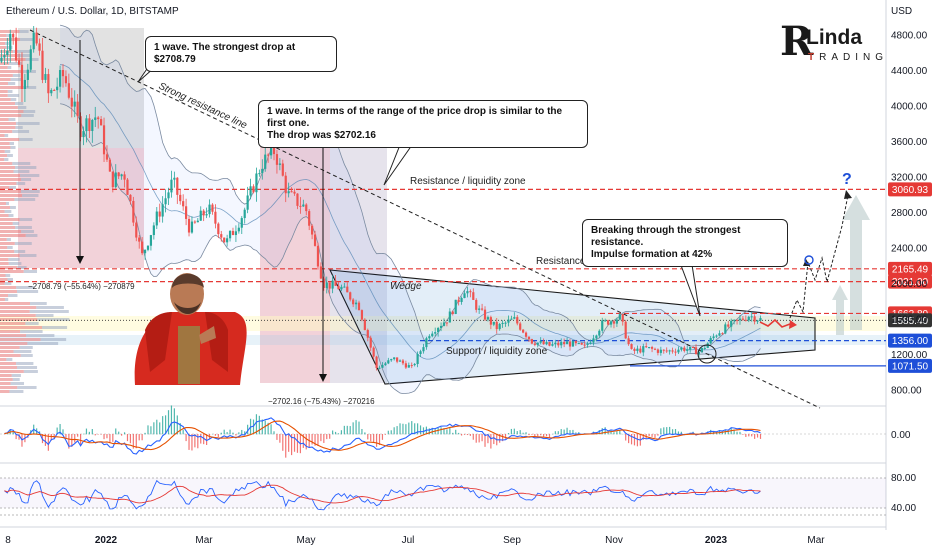  Describe the element at coordinates (909, 284) in the screenshot. I see `y-tick-label: 2000.00` at that location.